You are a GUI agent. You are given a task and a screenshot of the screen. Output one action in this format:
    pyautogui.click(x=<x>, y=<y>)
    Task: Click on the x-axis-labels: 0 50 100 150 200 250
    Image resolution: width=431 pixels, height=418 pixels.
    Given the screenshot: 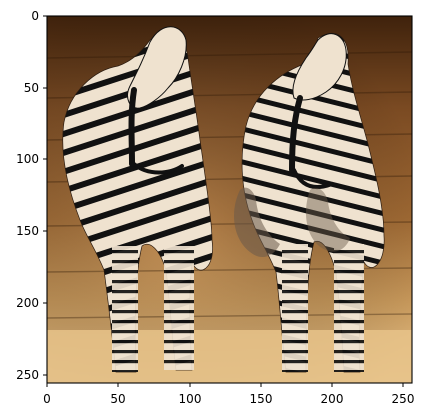 What is the action you would take?
    pyautogui.click(x=228, y=399)
    